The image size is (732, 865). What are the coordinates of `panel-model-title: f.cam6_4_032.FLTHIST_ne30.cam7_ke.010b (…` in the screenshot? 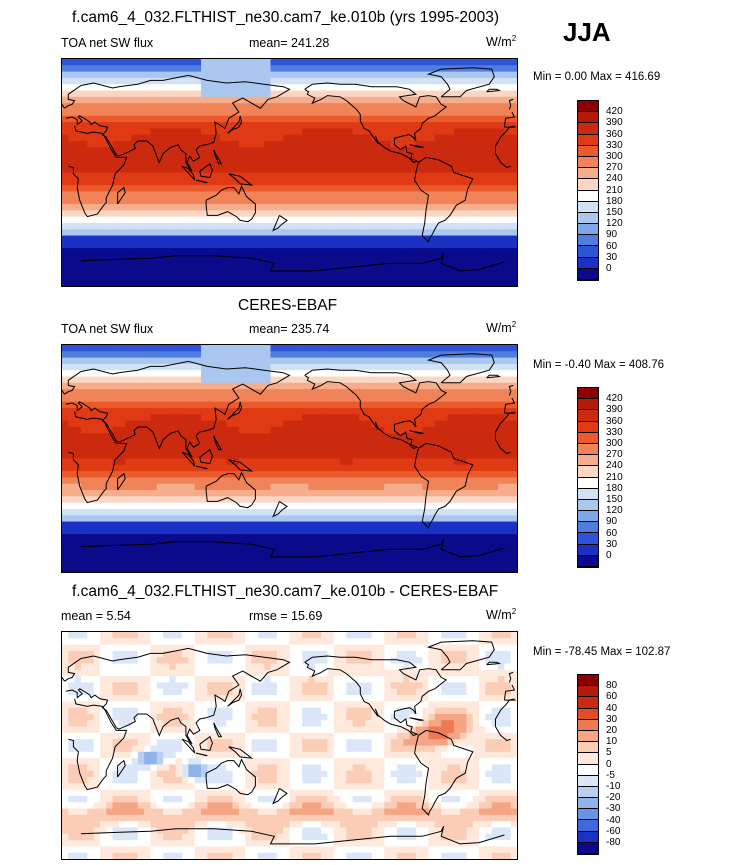 It's located at (286, 17).